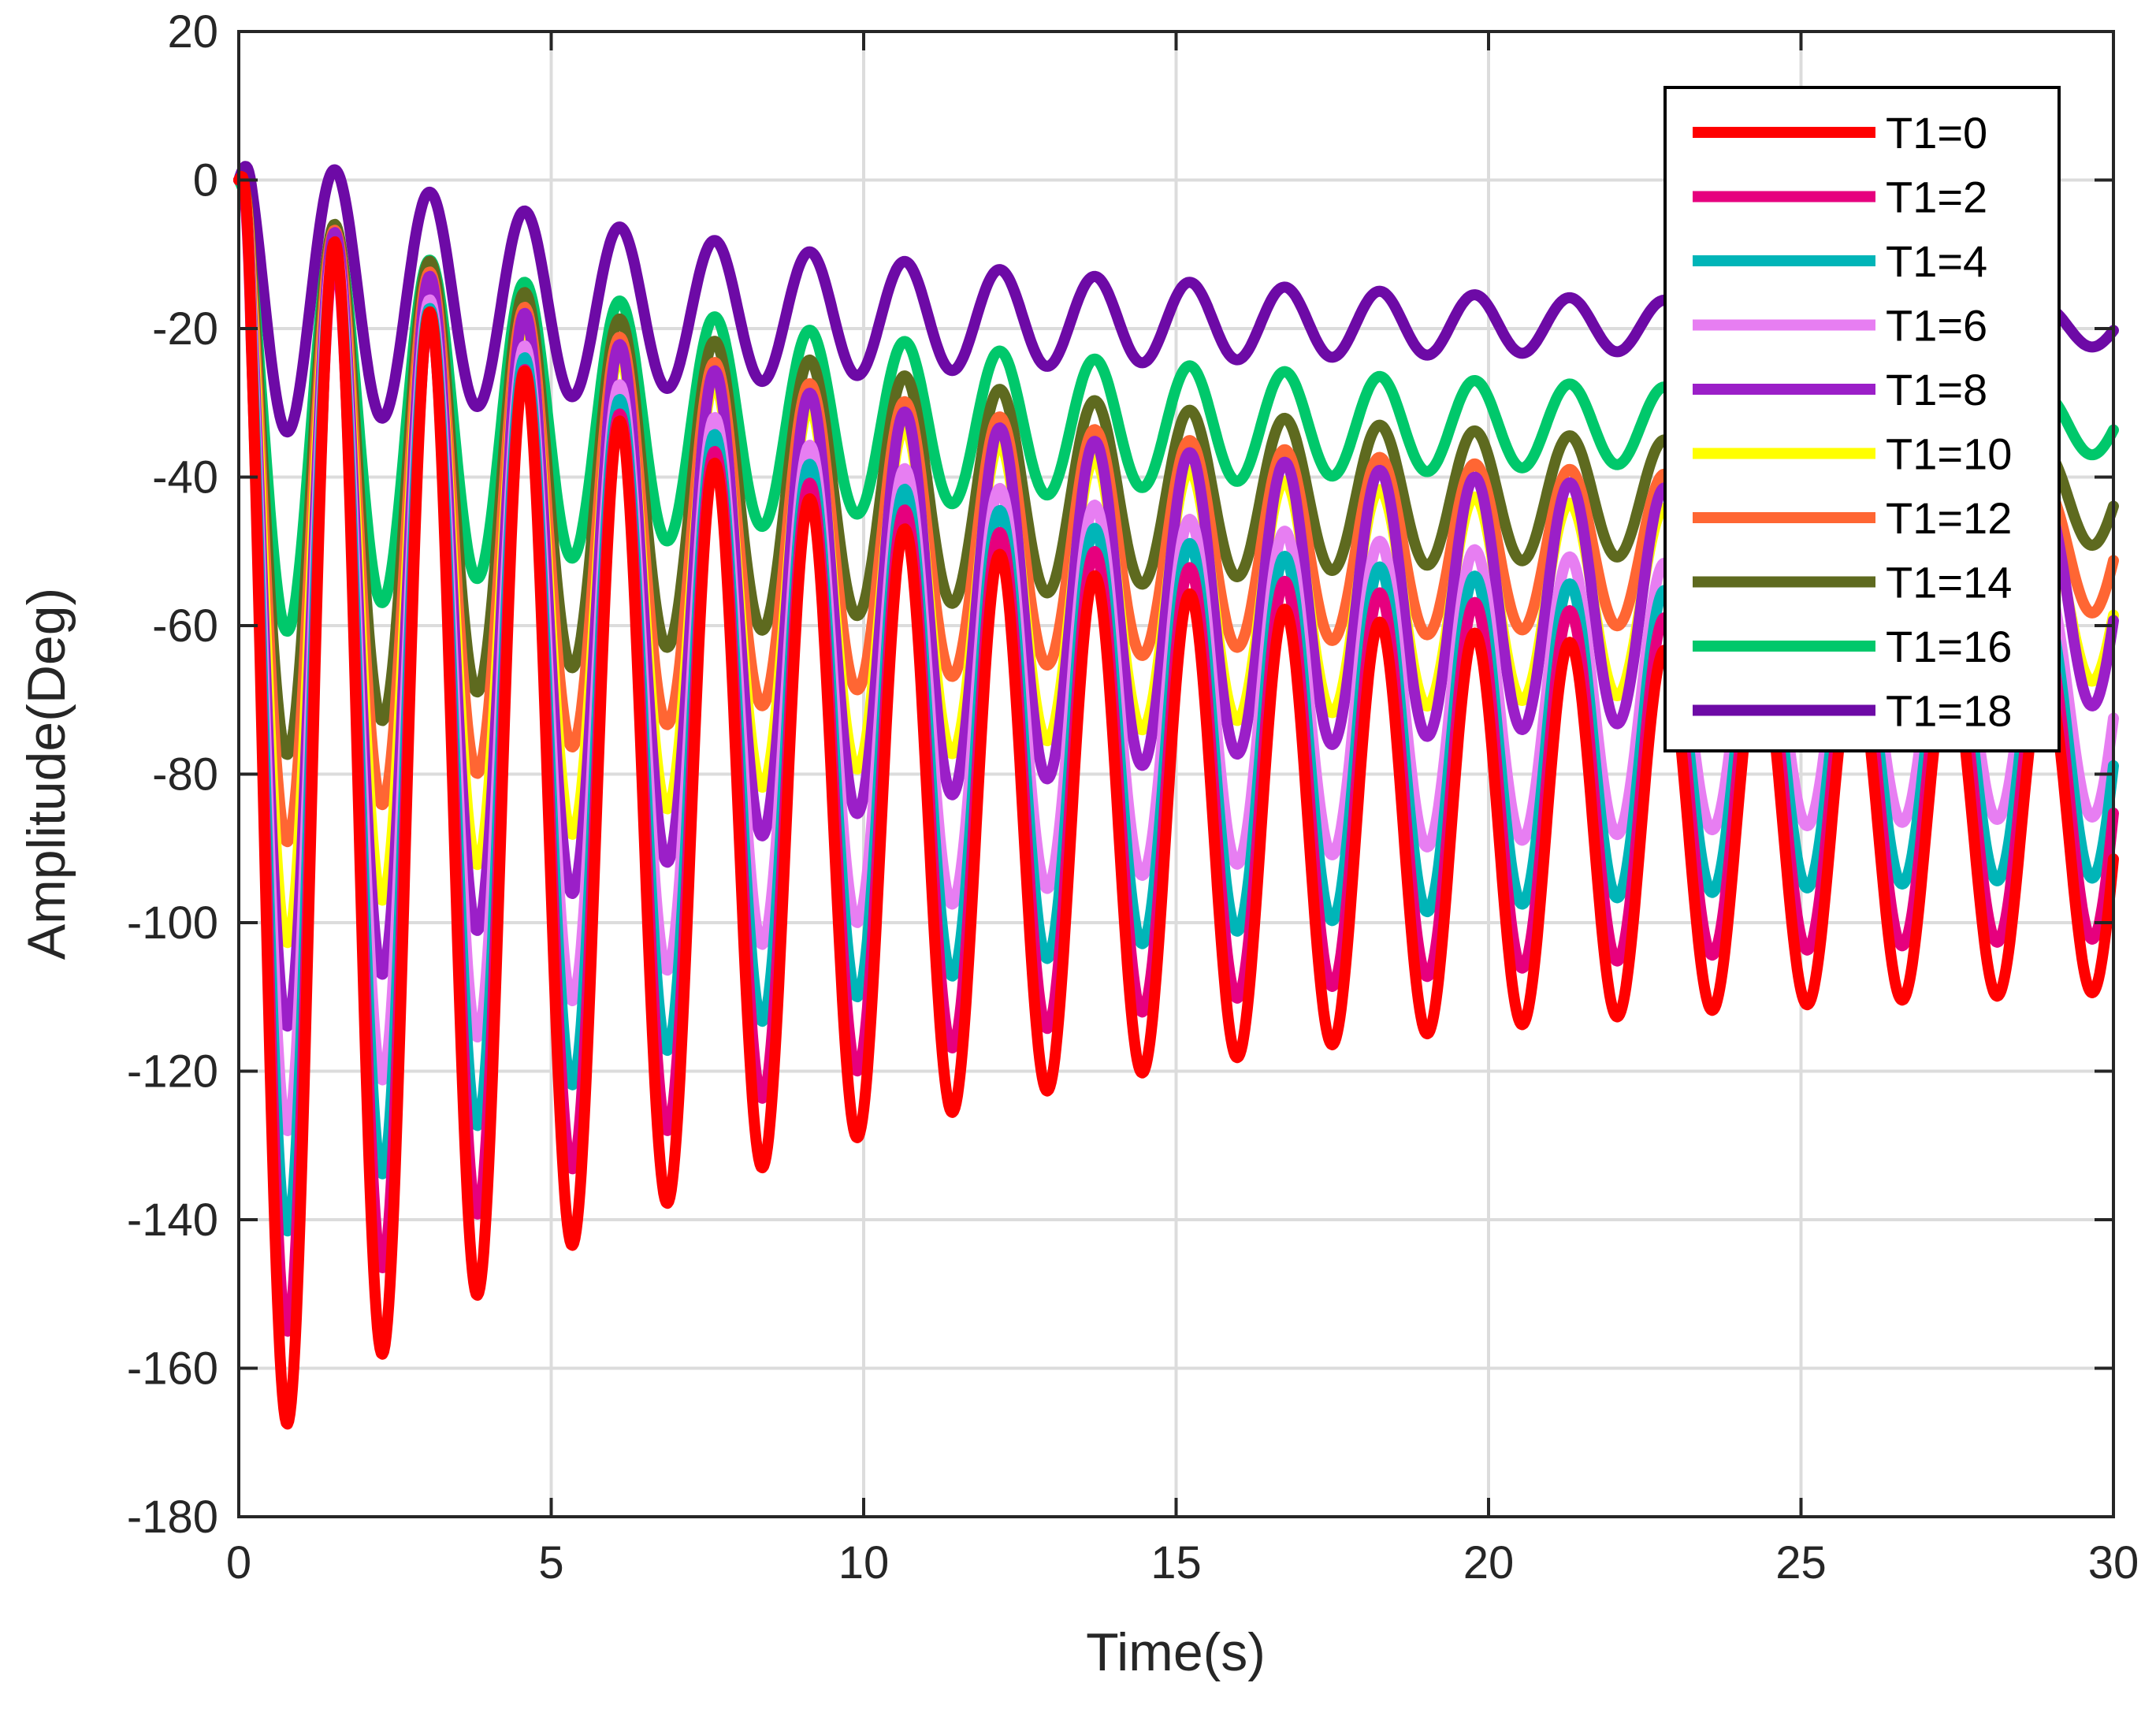  I want to click on y-tick-label: -160, so click(172, 1369).